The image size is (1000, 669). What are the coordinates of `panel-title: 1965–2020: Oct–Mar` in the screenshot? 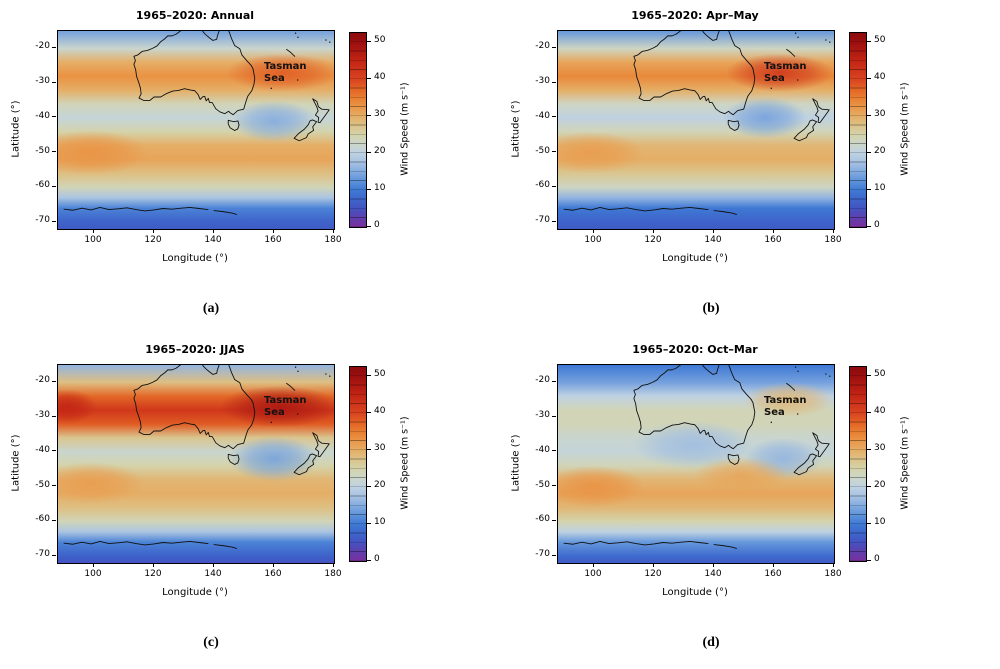 It's located at (695, 349).